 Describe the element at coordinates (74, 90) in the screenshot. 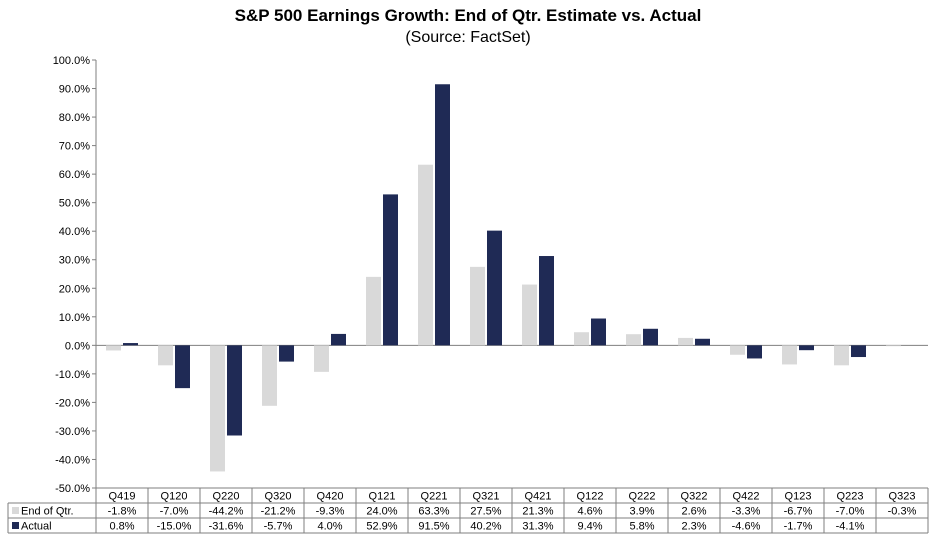

I see `y-tick-label: 90.0%` at that location.